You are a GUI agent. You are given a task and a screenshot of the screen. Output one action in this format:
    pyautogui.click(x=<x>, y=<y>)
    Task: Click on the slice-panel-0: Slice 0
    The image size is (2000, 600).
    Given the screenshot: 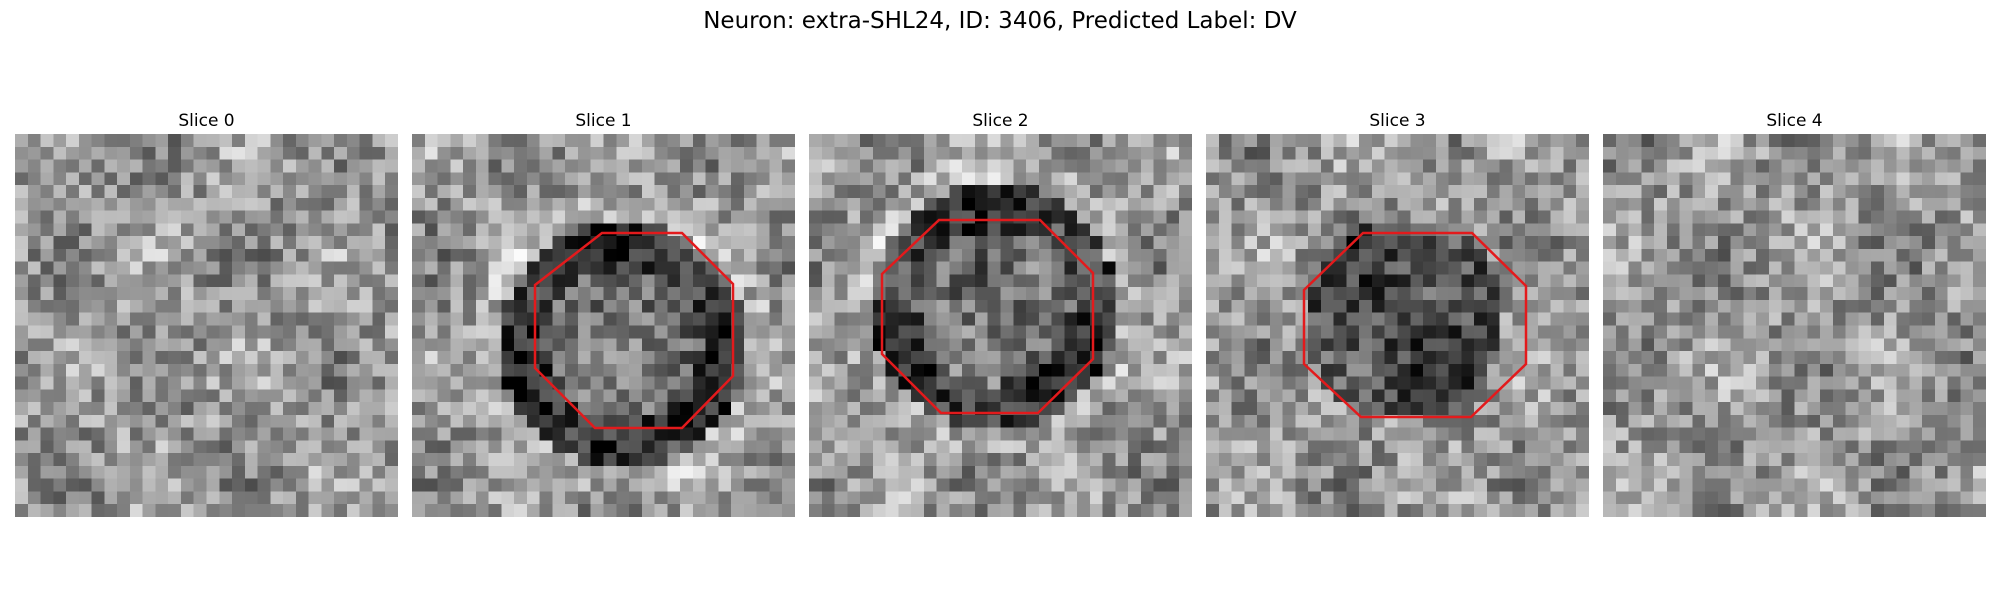 What is the action you would take?
    pyautogui.click(x=206, y=313)
    